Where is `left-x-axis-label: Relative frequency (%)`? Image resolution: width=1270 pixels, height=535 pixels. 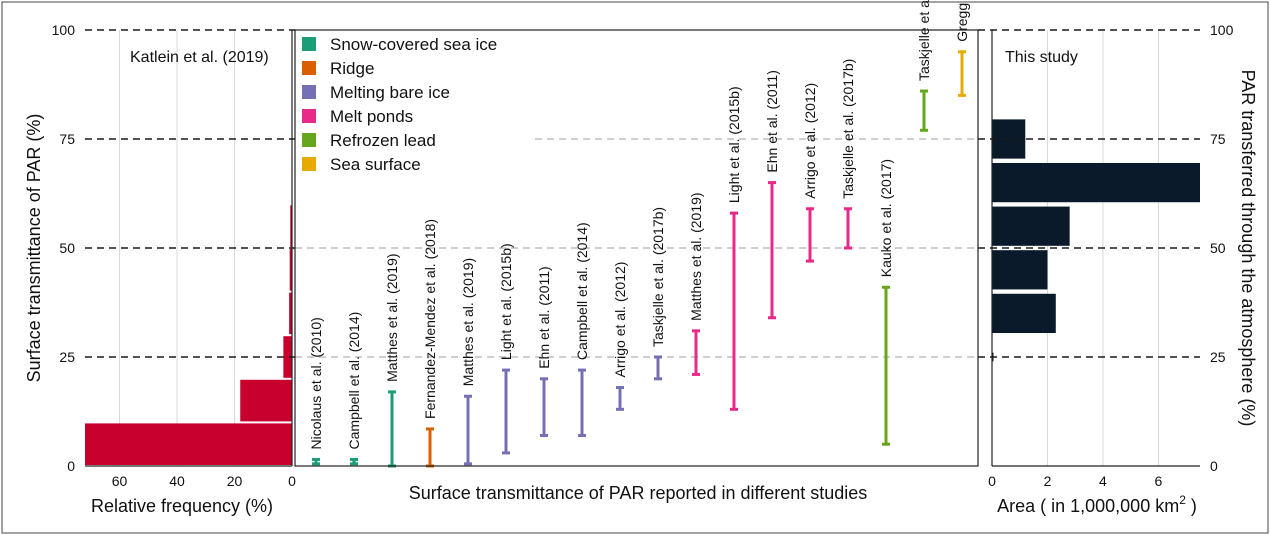
left-x-axis-label: Relative frequency (%) is located at coordinates (182, 506).